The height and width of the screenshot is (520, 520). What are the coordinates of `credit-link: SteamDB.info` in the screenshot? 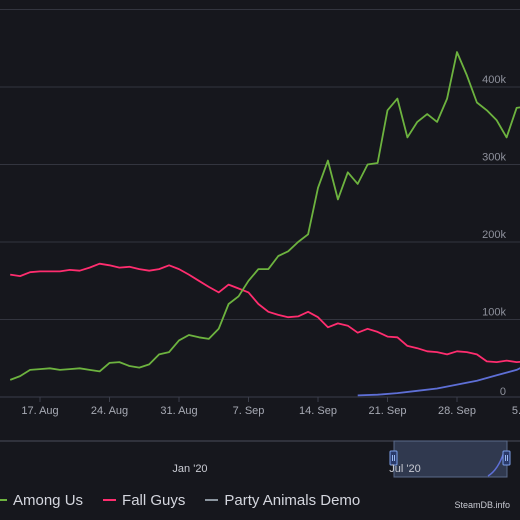 It's located at (482, 505).